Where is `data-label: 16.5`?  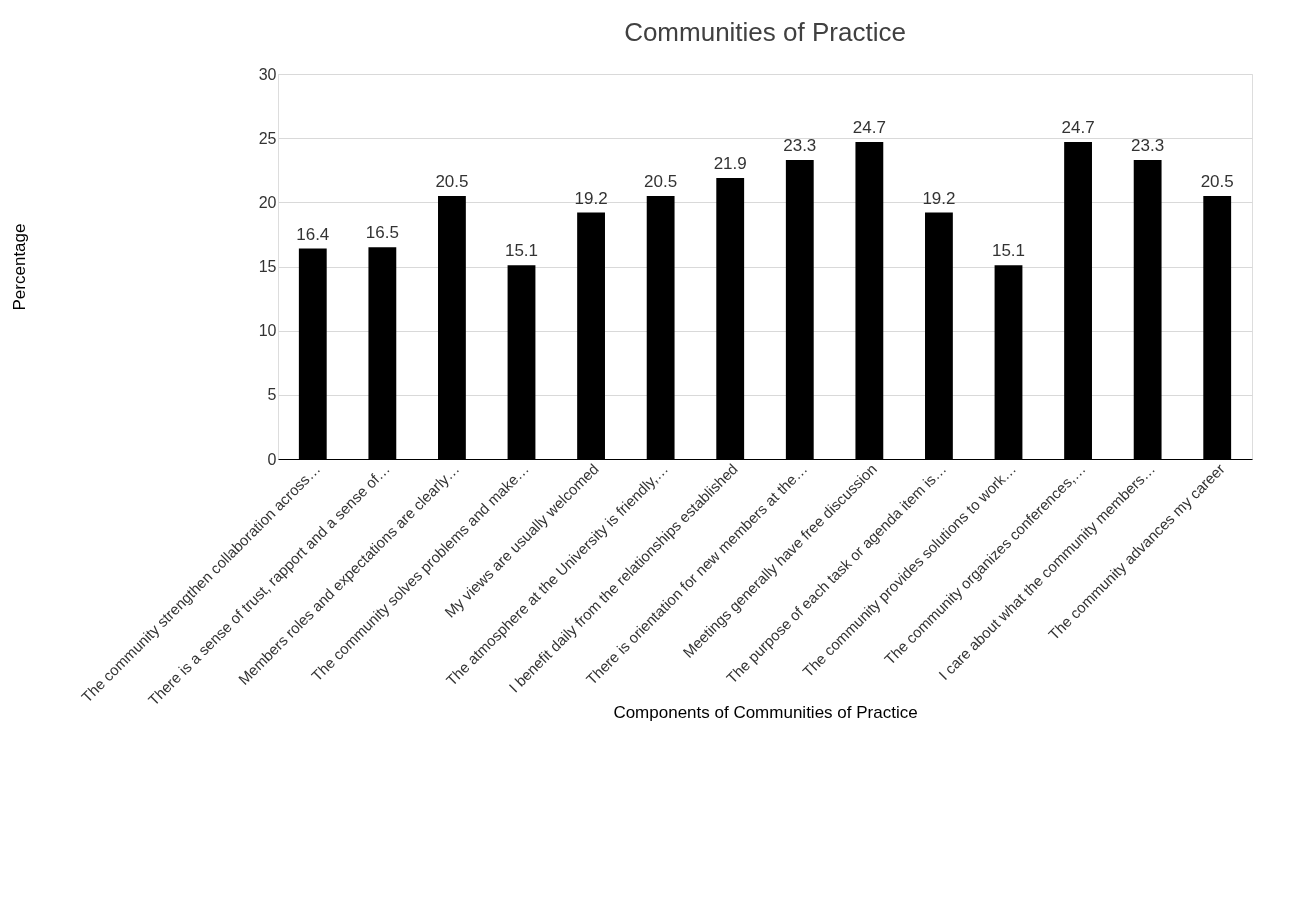
data-label: 16.5 is located at coordinates (382, 233).